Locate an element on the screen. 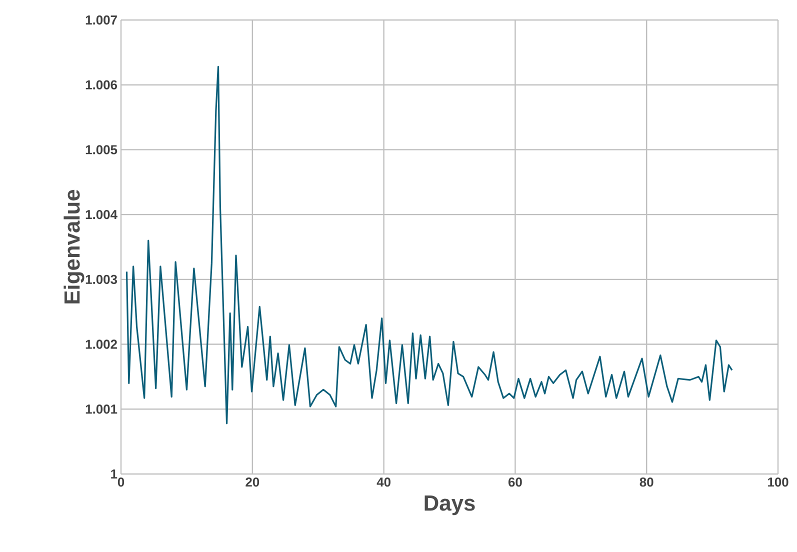 The image size is (797, 552). x-tick-label: 20 is located at coordinates (253, 482).